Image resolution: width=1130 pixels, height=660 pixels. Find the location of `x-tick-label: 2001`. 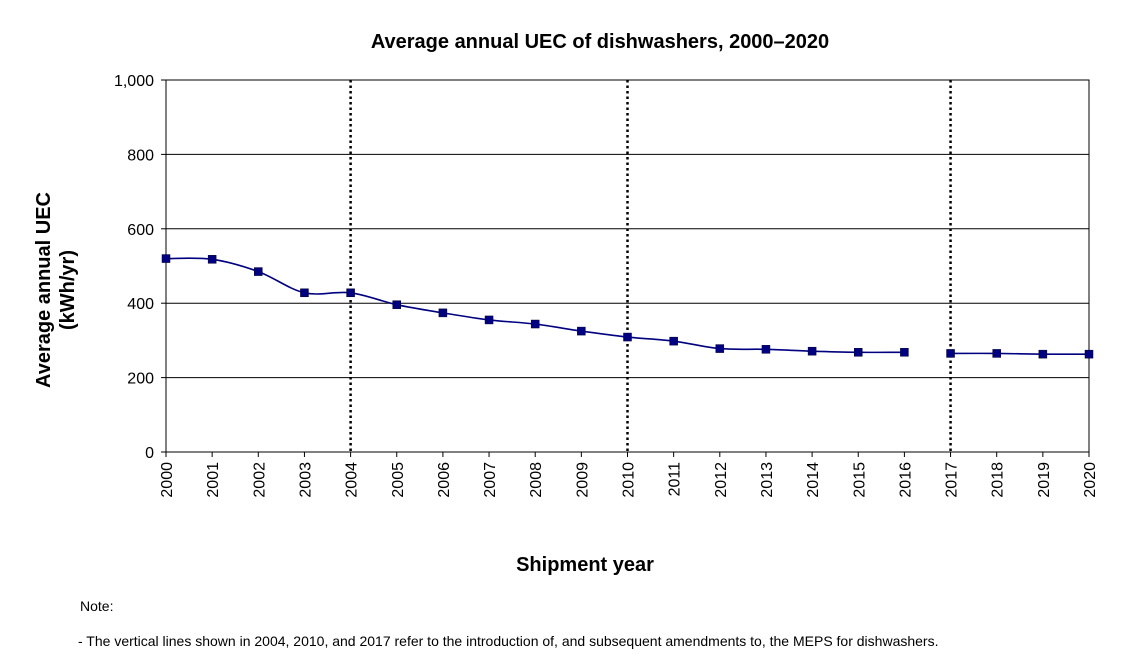

x-tick-label: 2001 is located at coordinates (213, 480).